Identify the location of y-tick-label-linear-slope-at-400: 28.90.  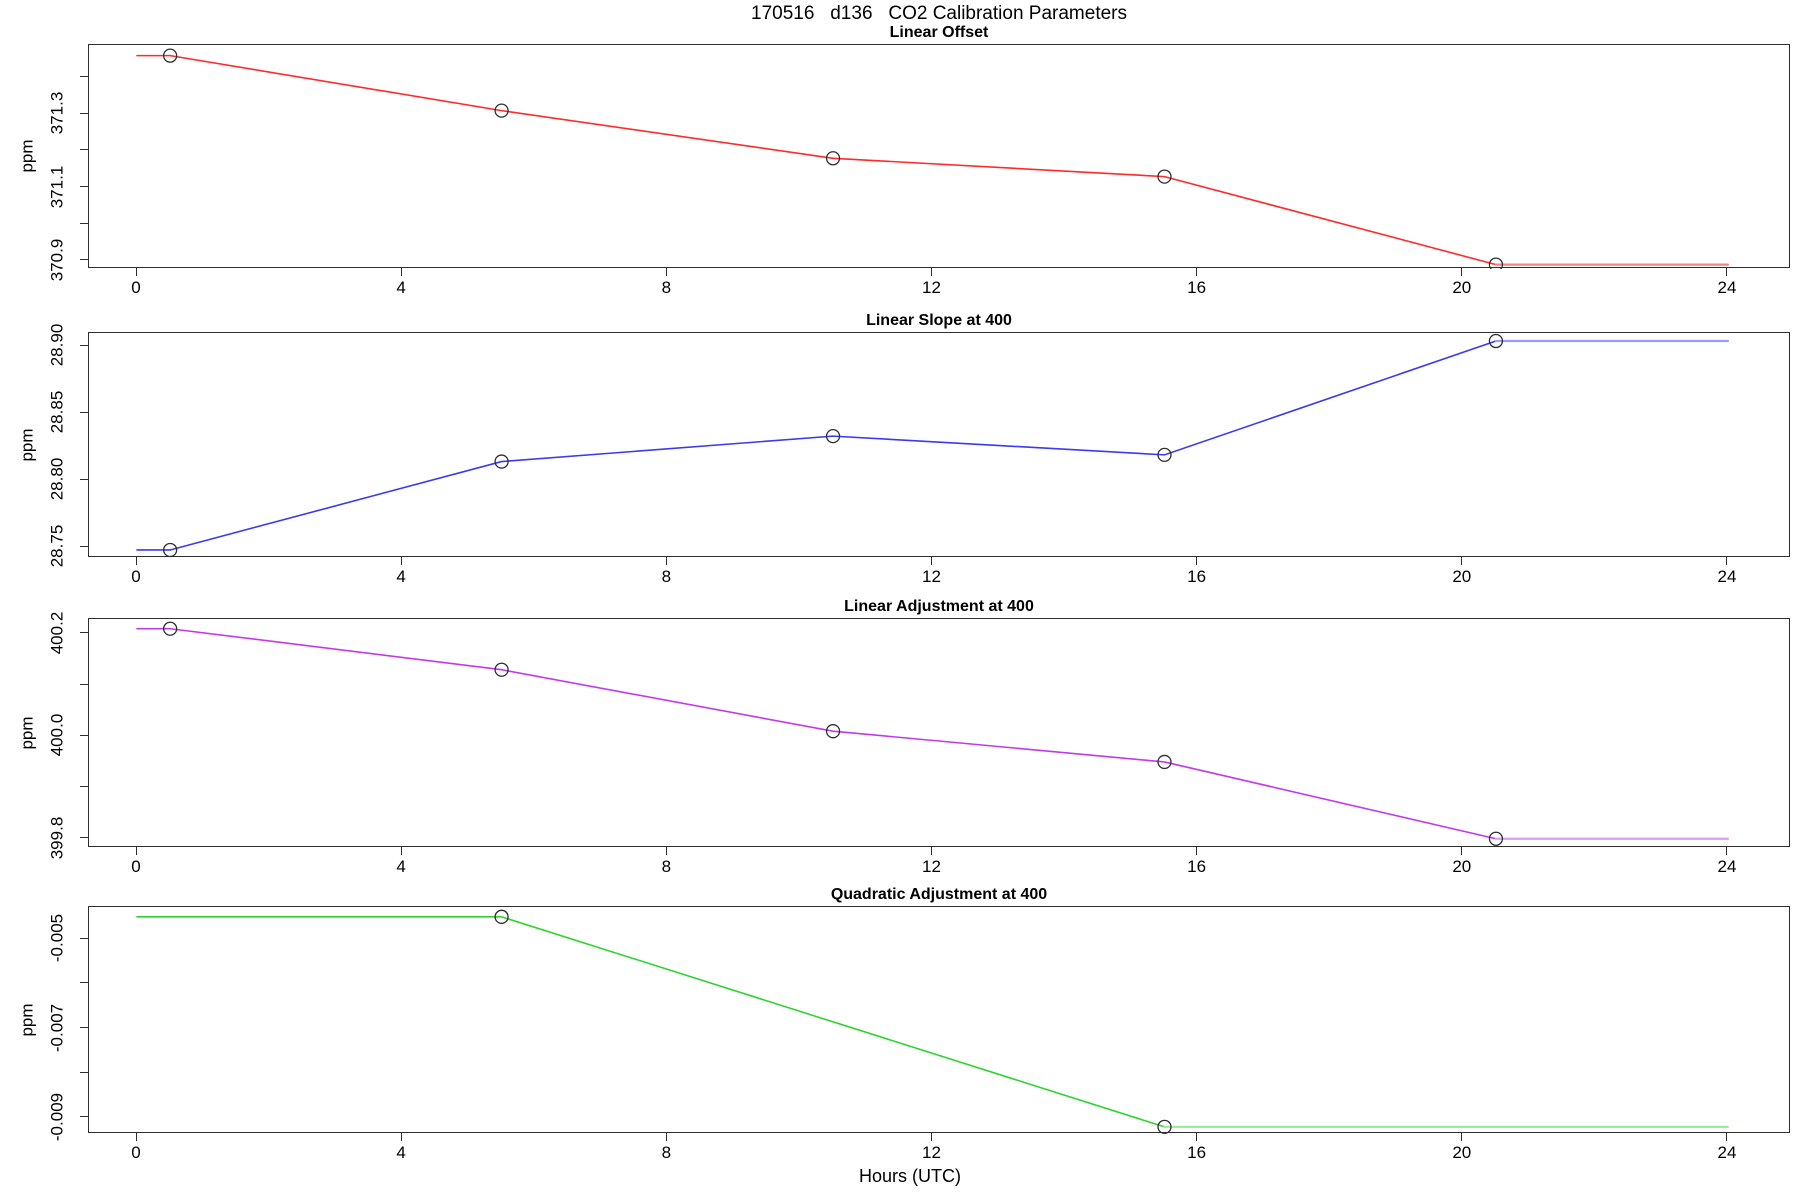
(57, 345).